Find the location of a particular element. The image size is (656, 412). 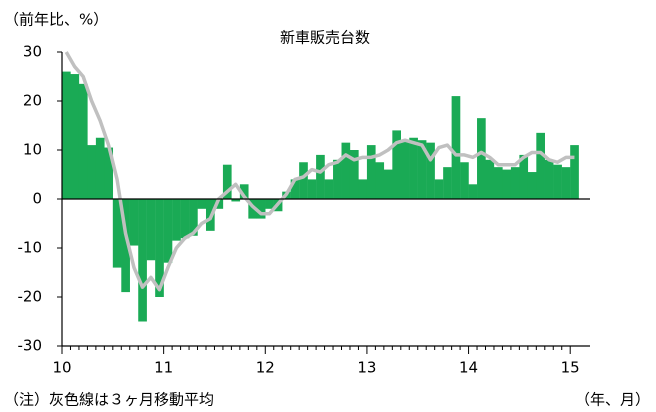

y-tick-label: 30 is located at coordinates (32, 52).